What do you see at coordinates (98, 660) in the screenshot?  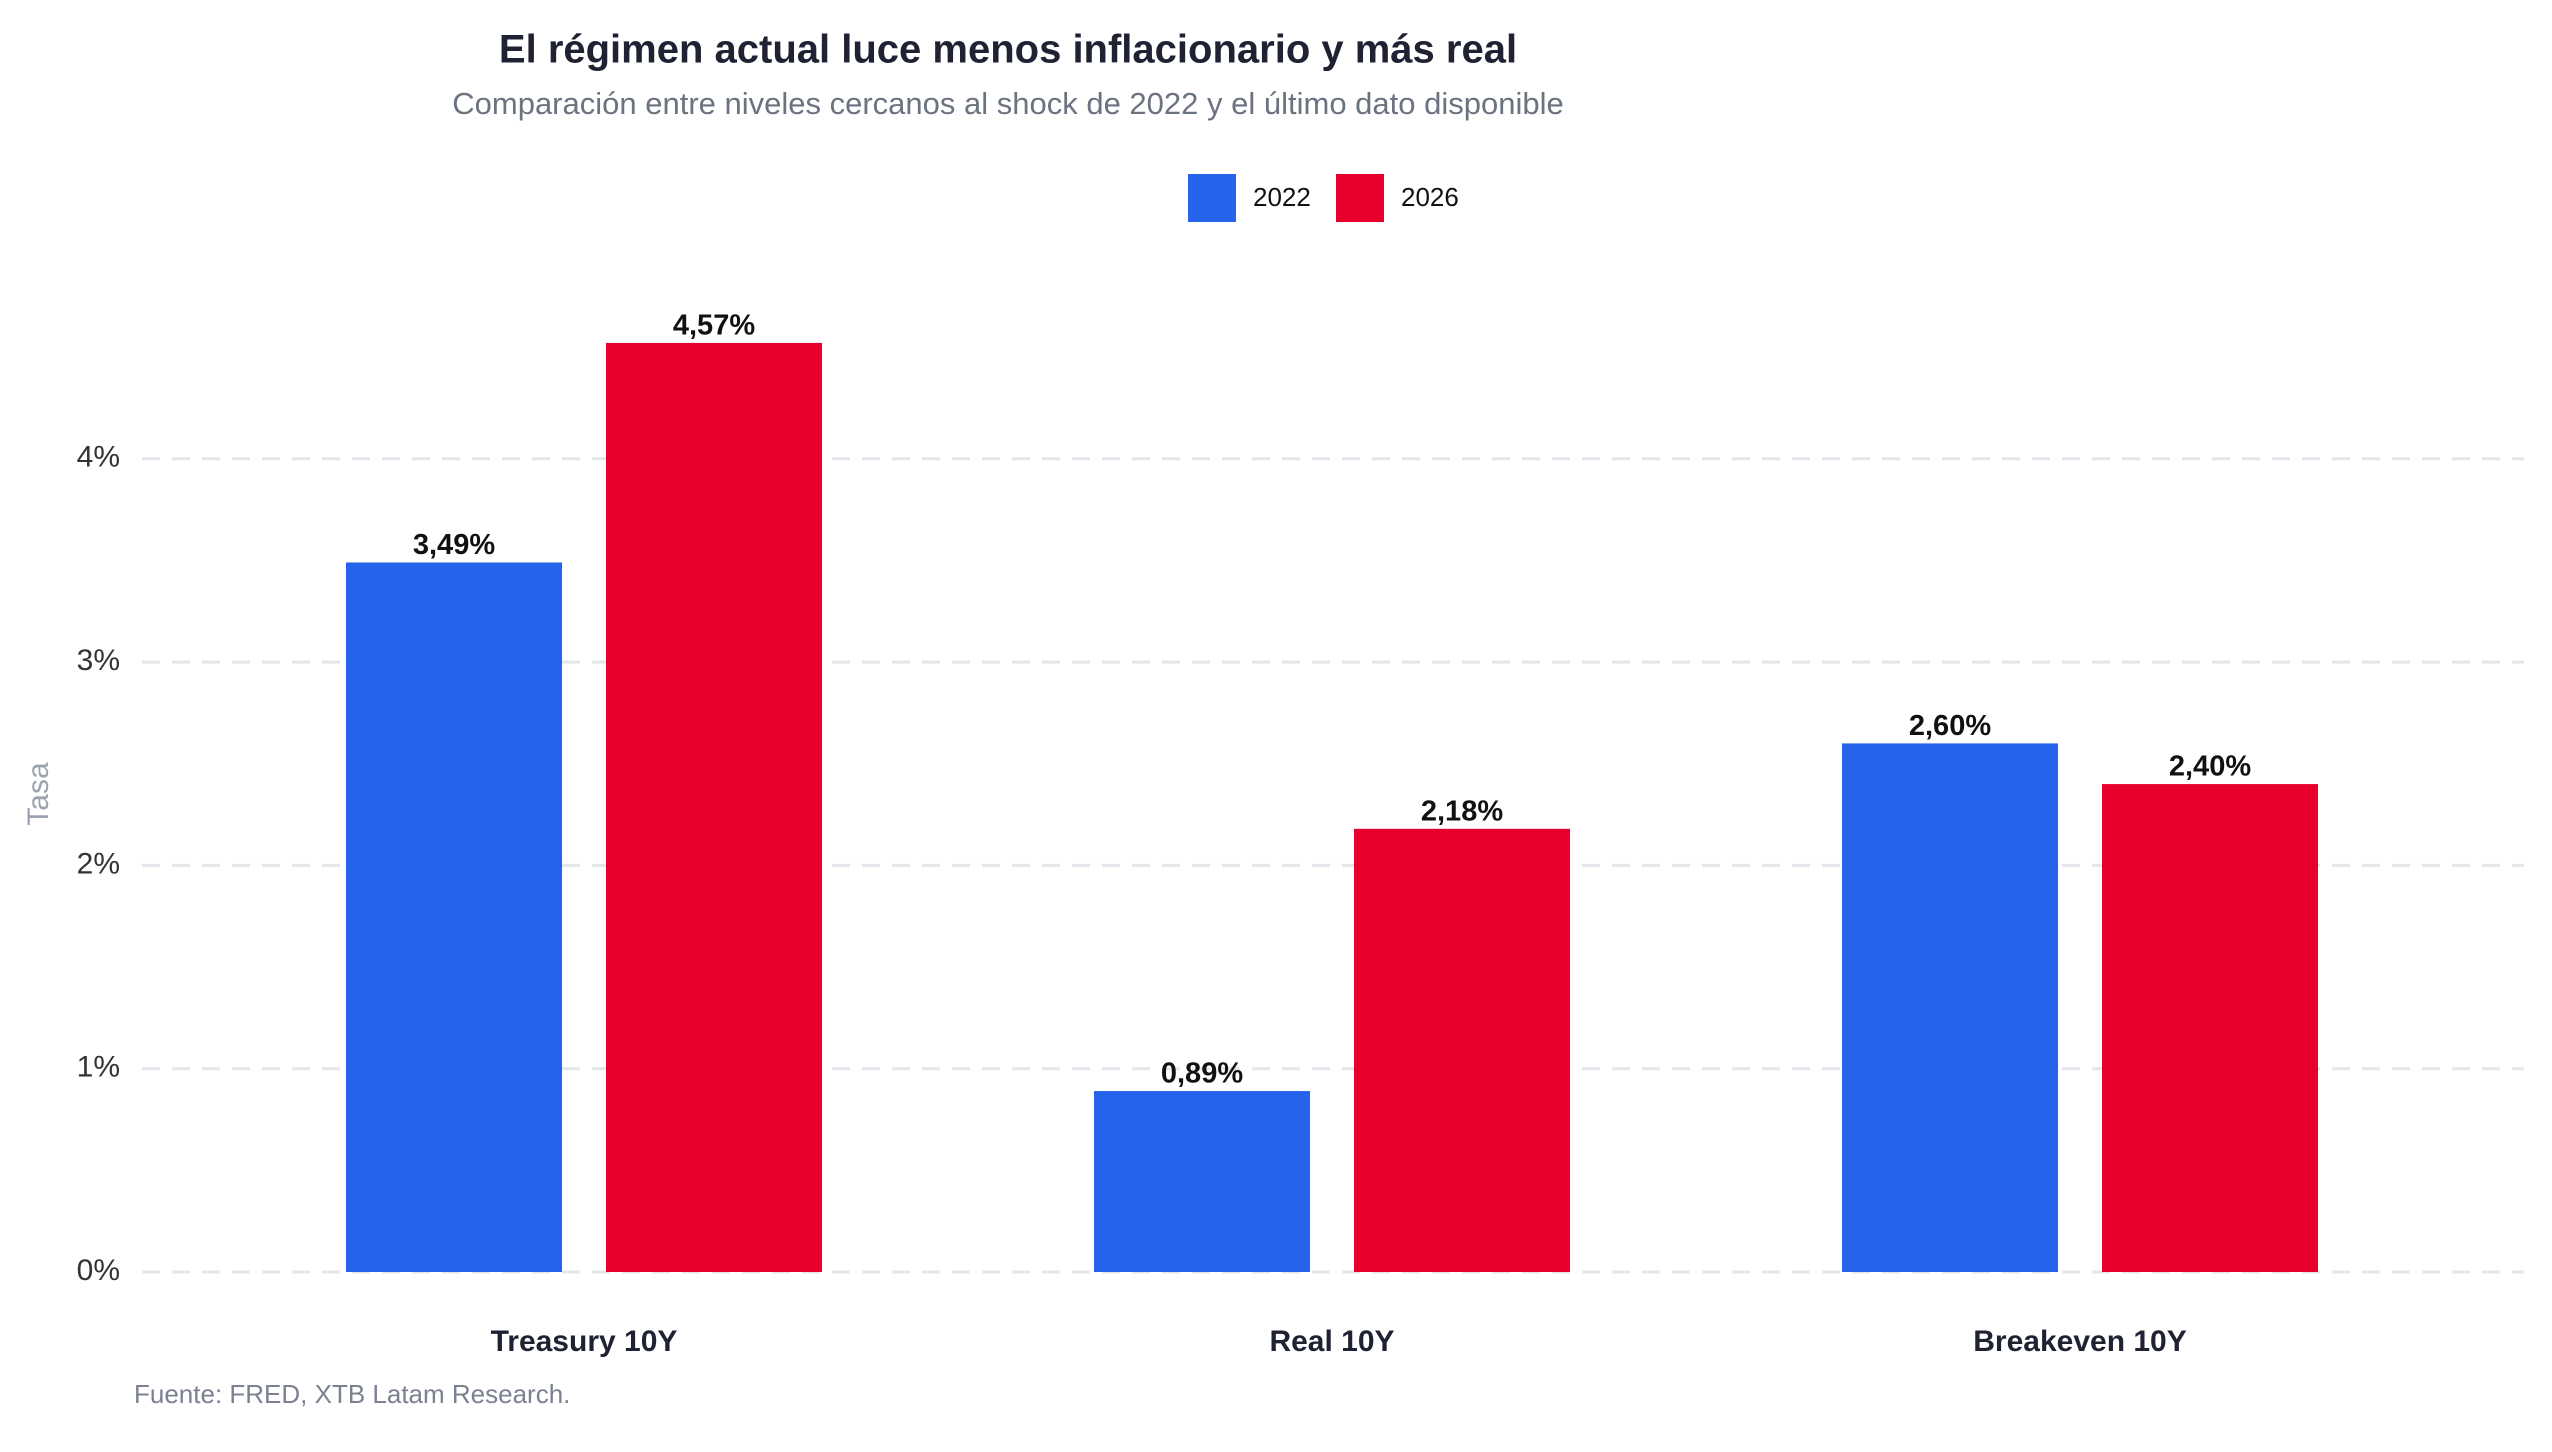 I see `y-tick-label: 3%` at bounding box center [98, 660].